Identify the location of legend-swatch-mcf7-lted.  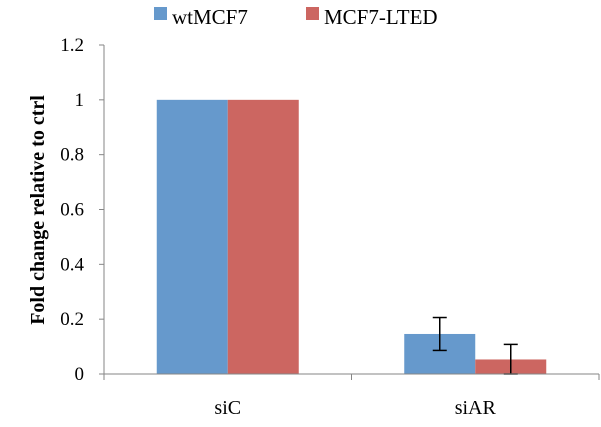
(312, 13).